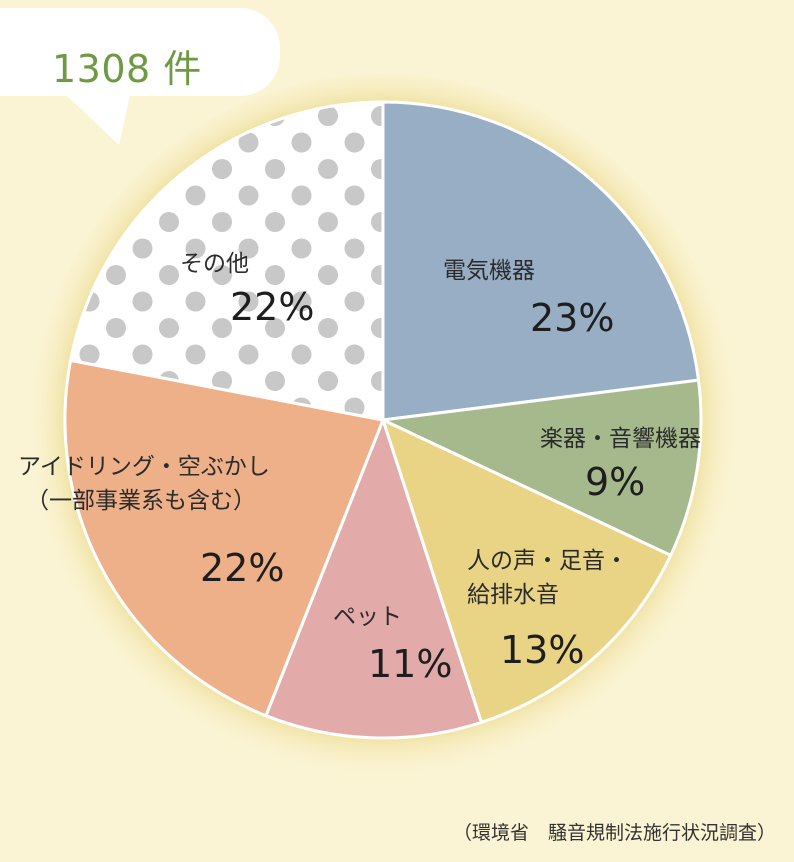  What do you see at coordinates (620, 439) in the screenshot?
I see `slice-label-instruments: 楽器・音響機器` at bounding box center [620, 439].